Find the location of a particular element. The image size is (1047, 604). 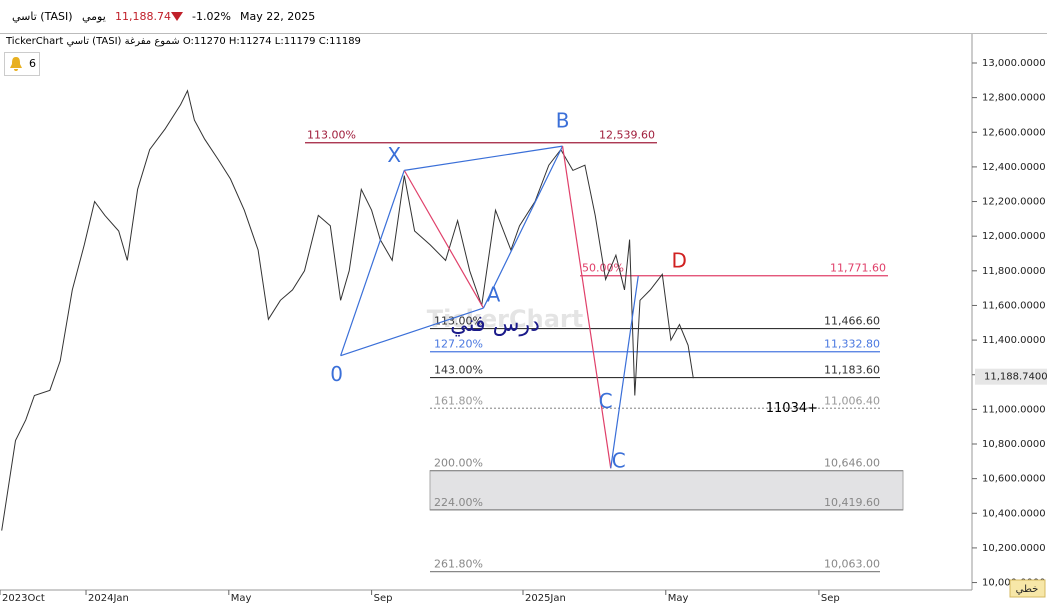

alerts-button: 6 is located at coordinates (22, 64).